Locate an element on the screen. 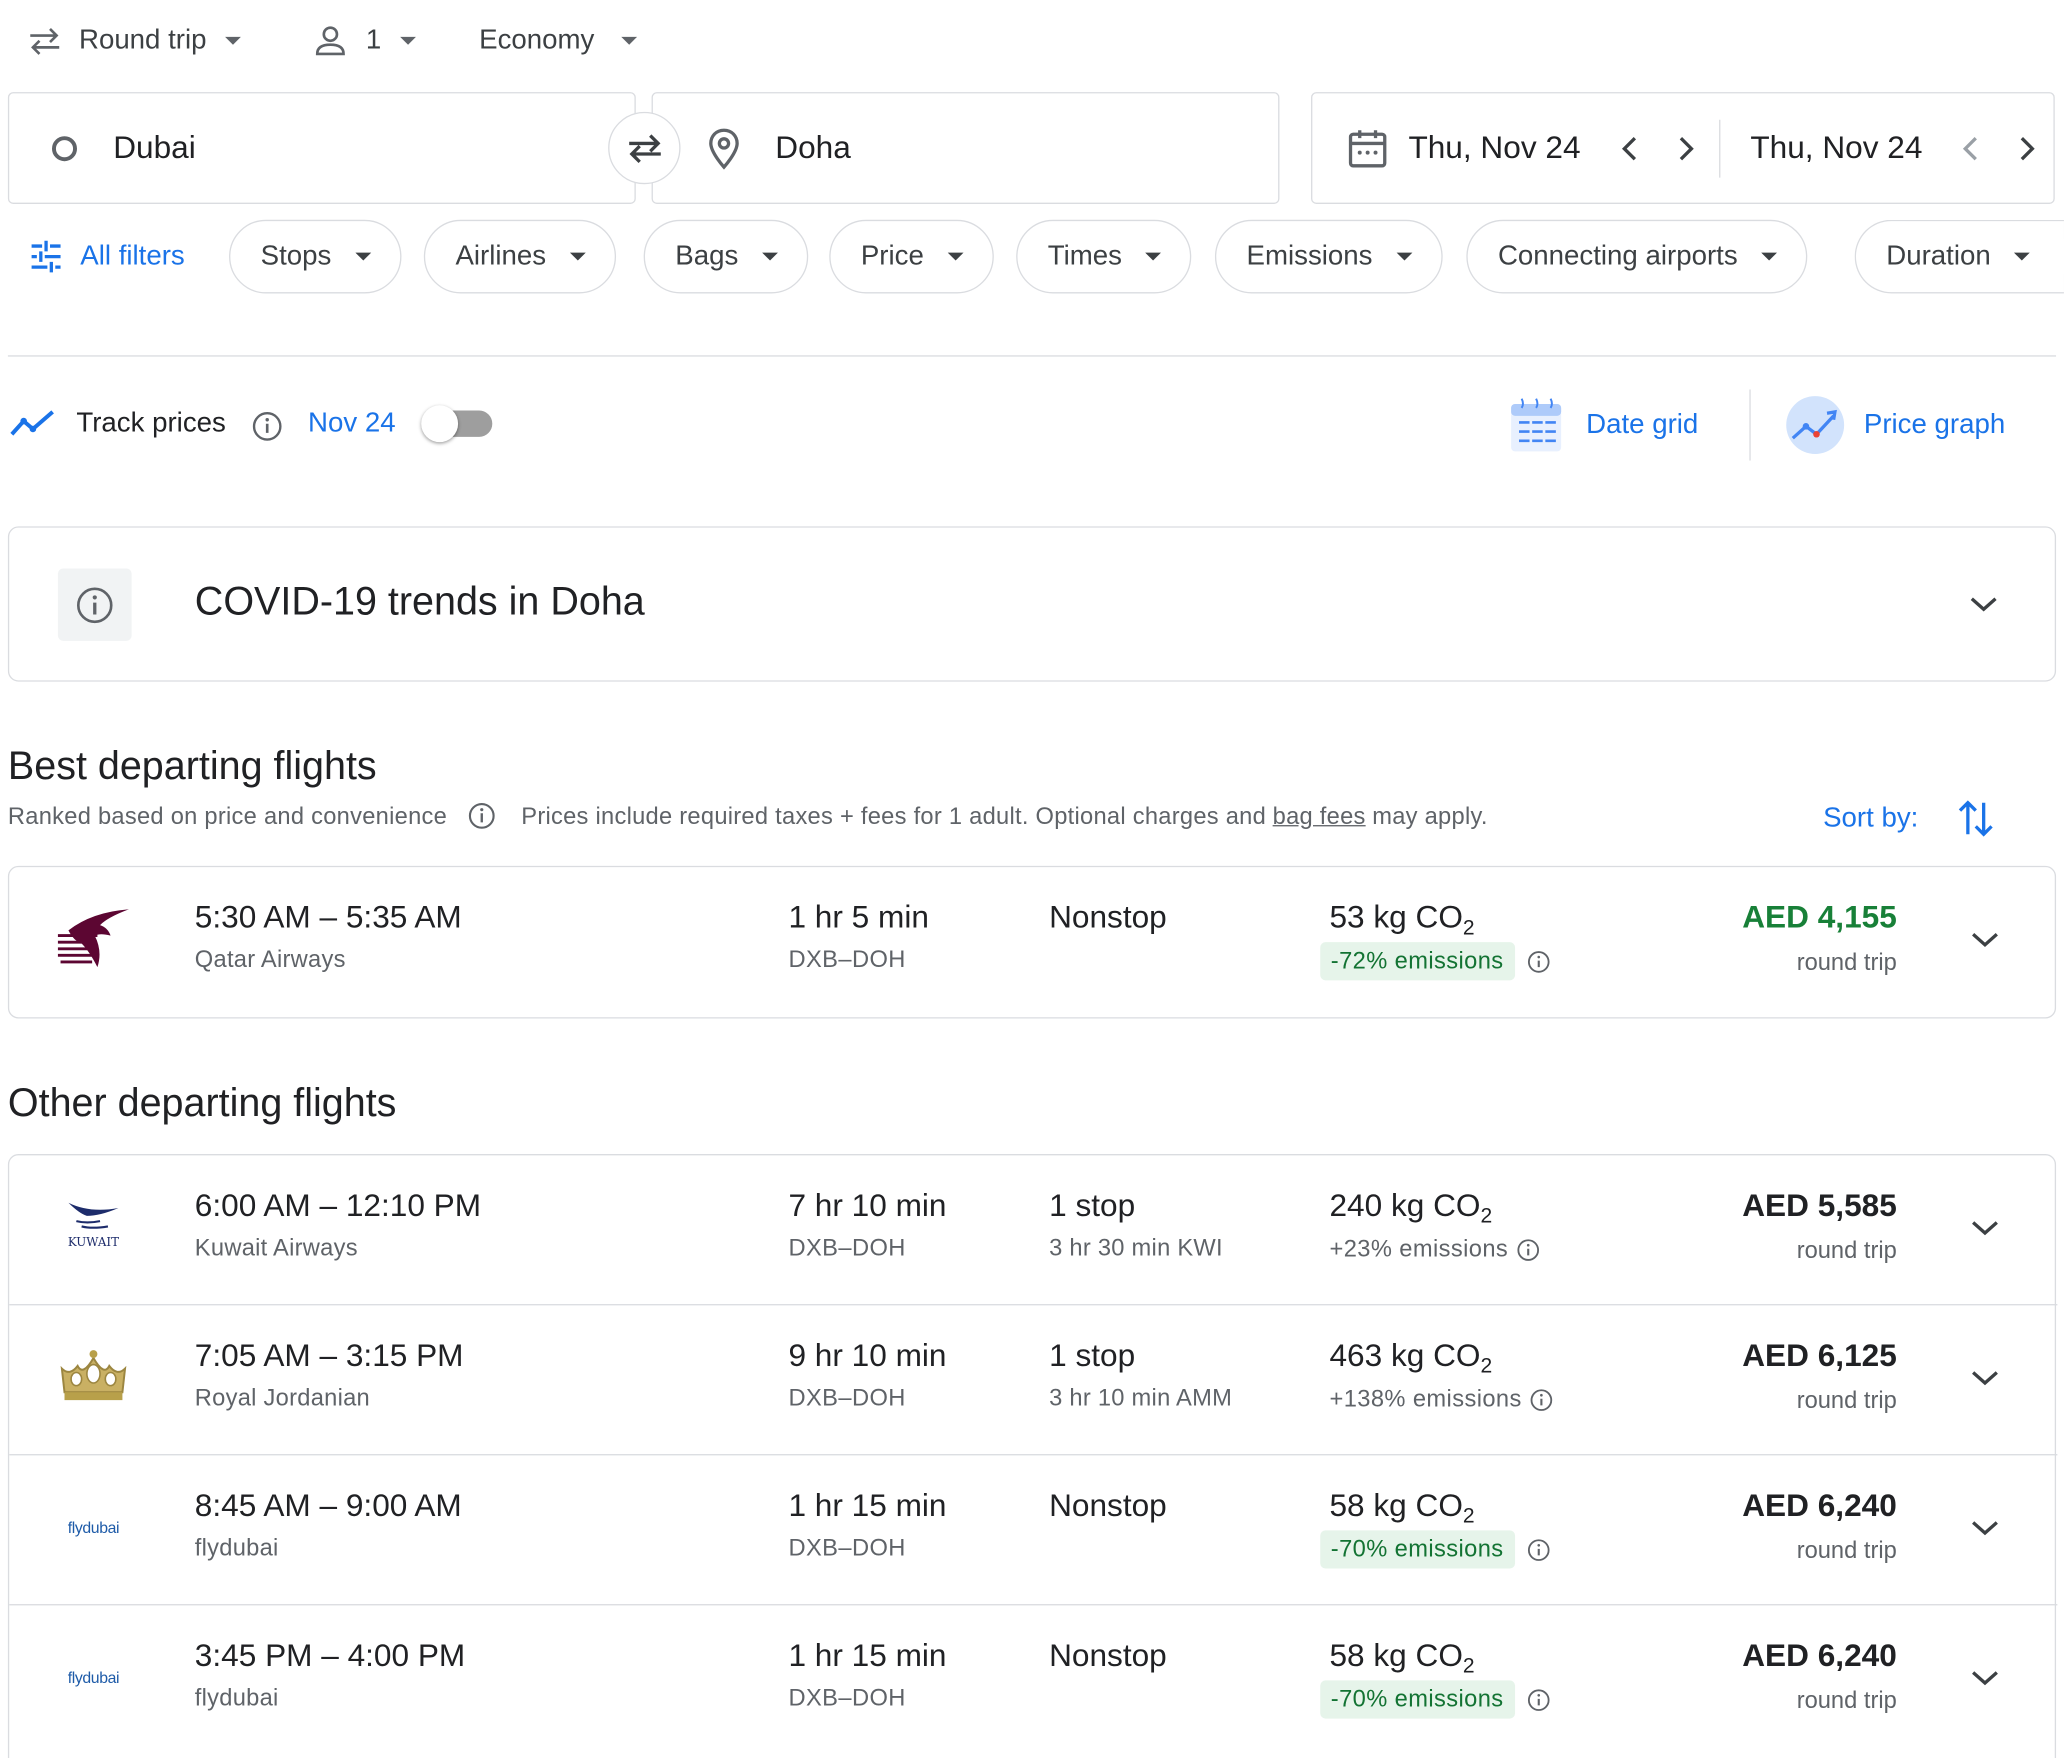  covid-trends-card: COVID-19 trends in Doha is located at coordinates (1032, 604).